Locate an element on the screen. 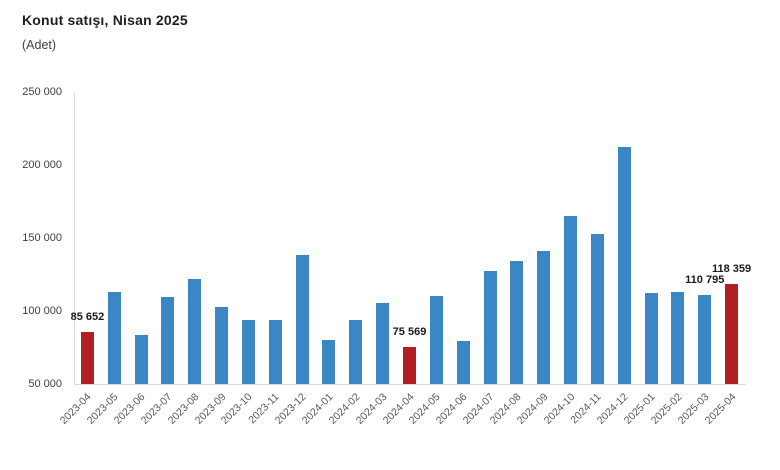  bar-value-label: 110 795 is located at coordinates (705, 280).